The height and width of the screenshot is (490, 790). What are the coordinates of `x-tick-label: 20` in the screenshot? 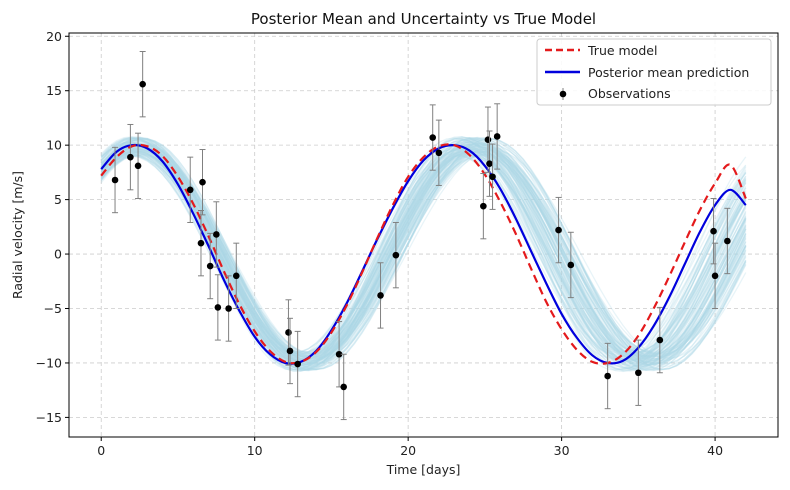 It's located at (408, 450).